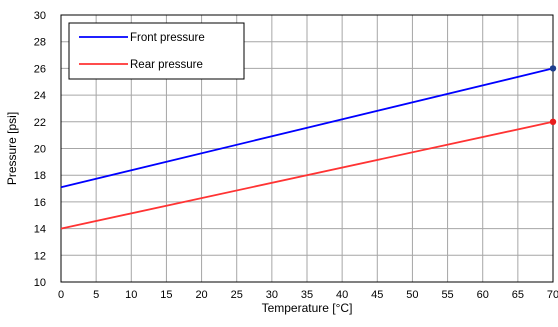  I want to click on y-tick-label: 16, so click(40, 203).